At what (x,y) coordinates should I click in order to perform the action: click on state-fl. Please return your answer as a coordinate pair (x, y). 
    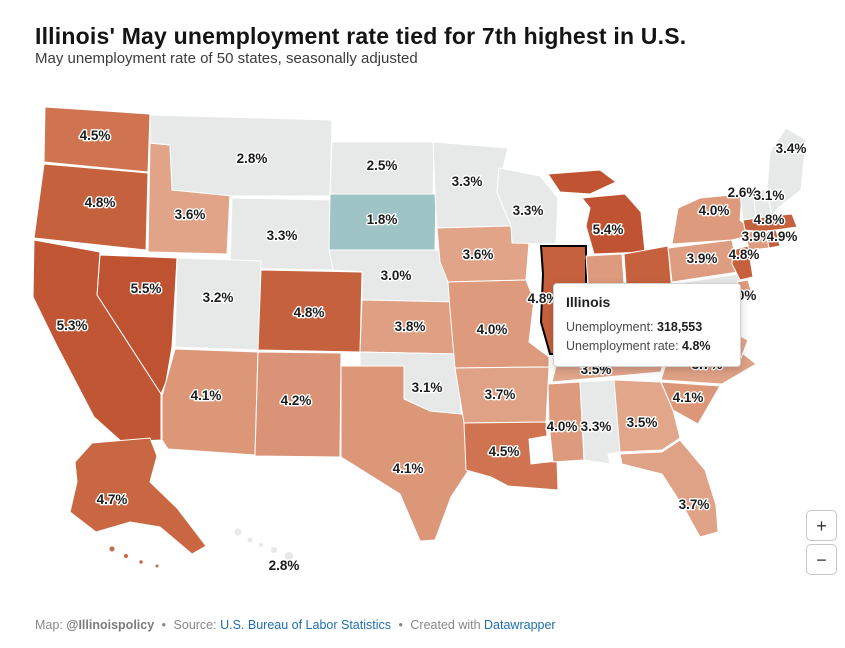
    Looking at the image, I should click on (669, 488).